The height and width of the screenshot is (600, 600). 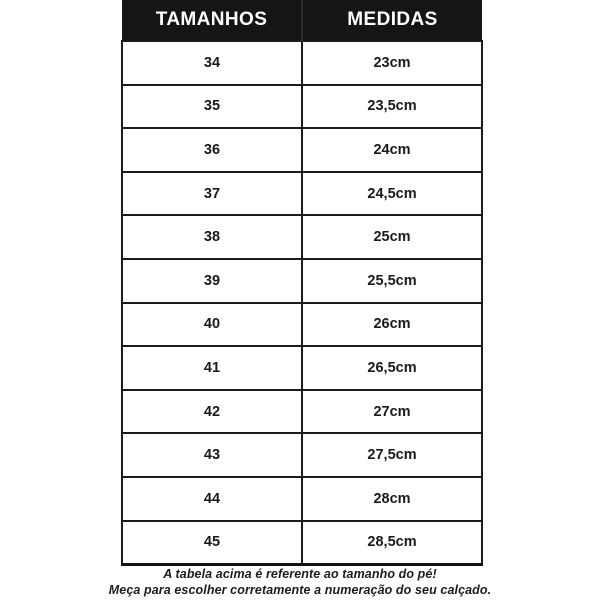 I want to click on cell-size: 36, so click(x=212, y=150).